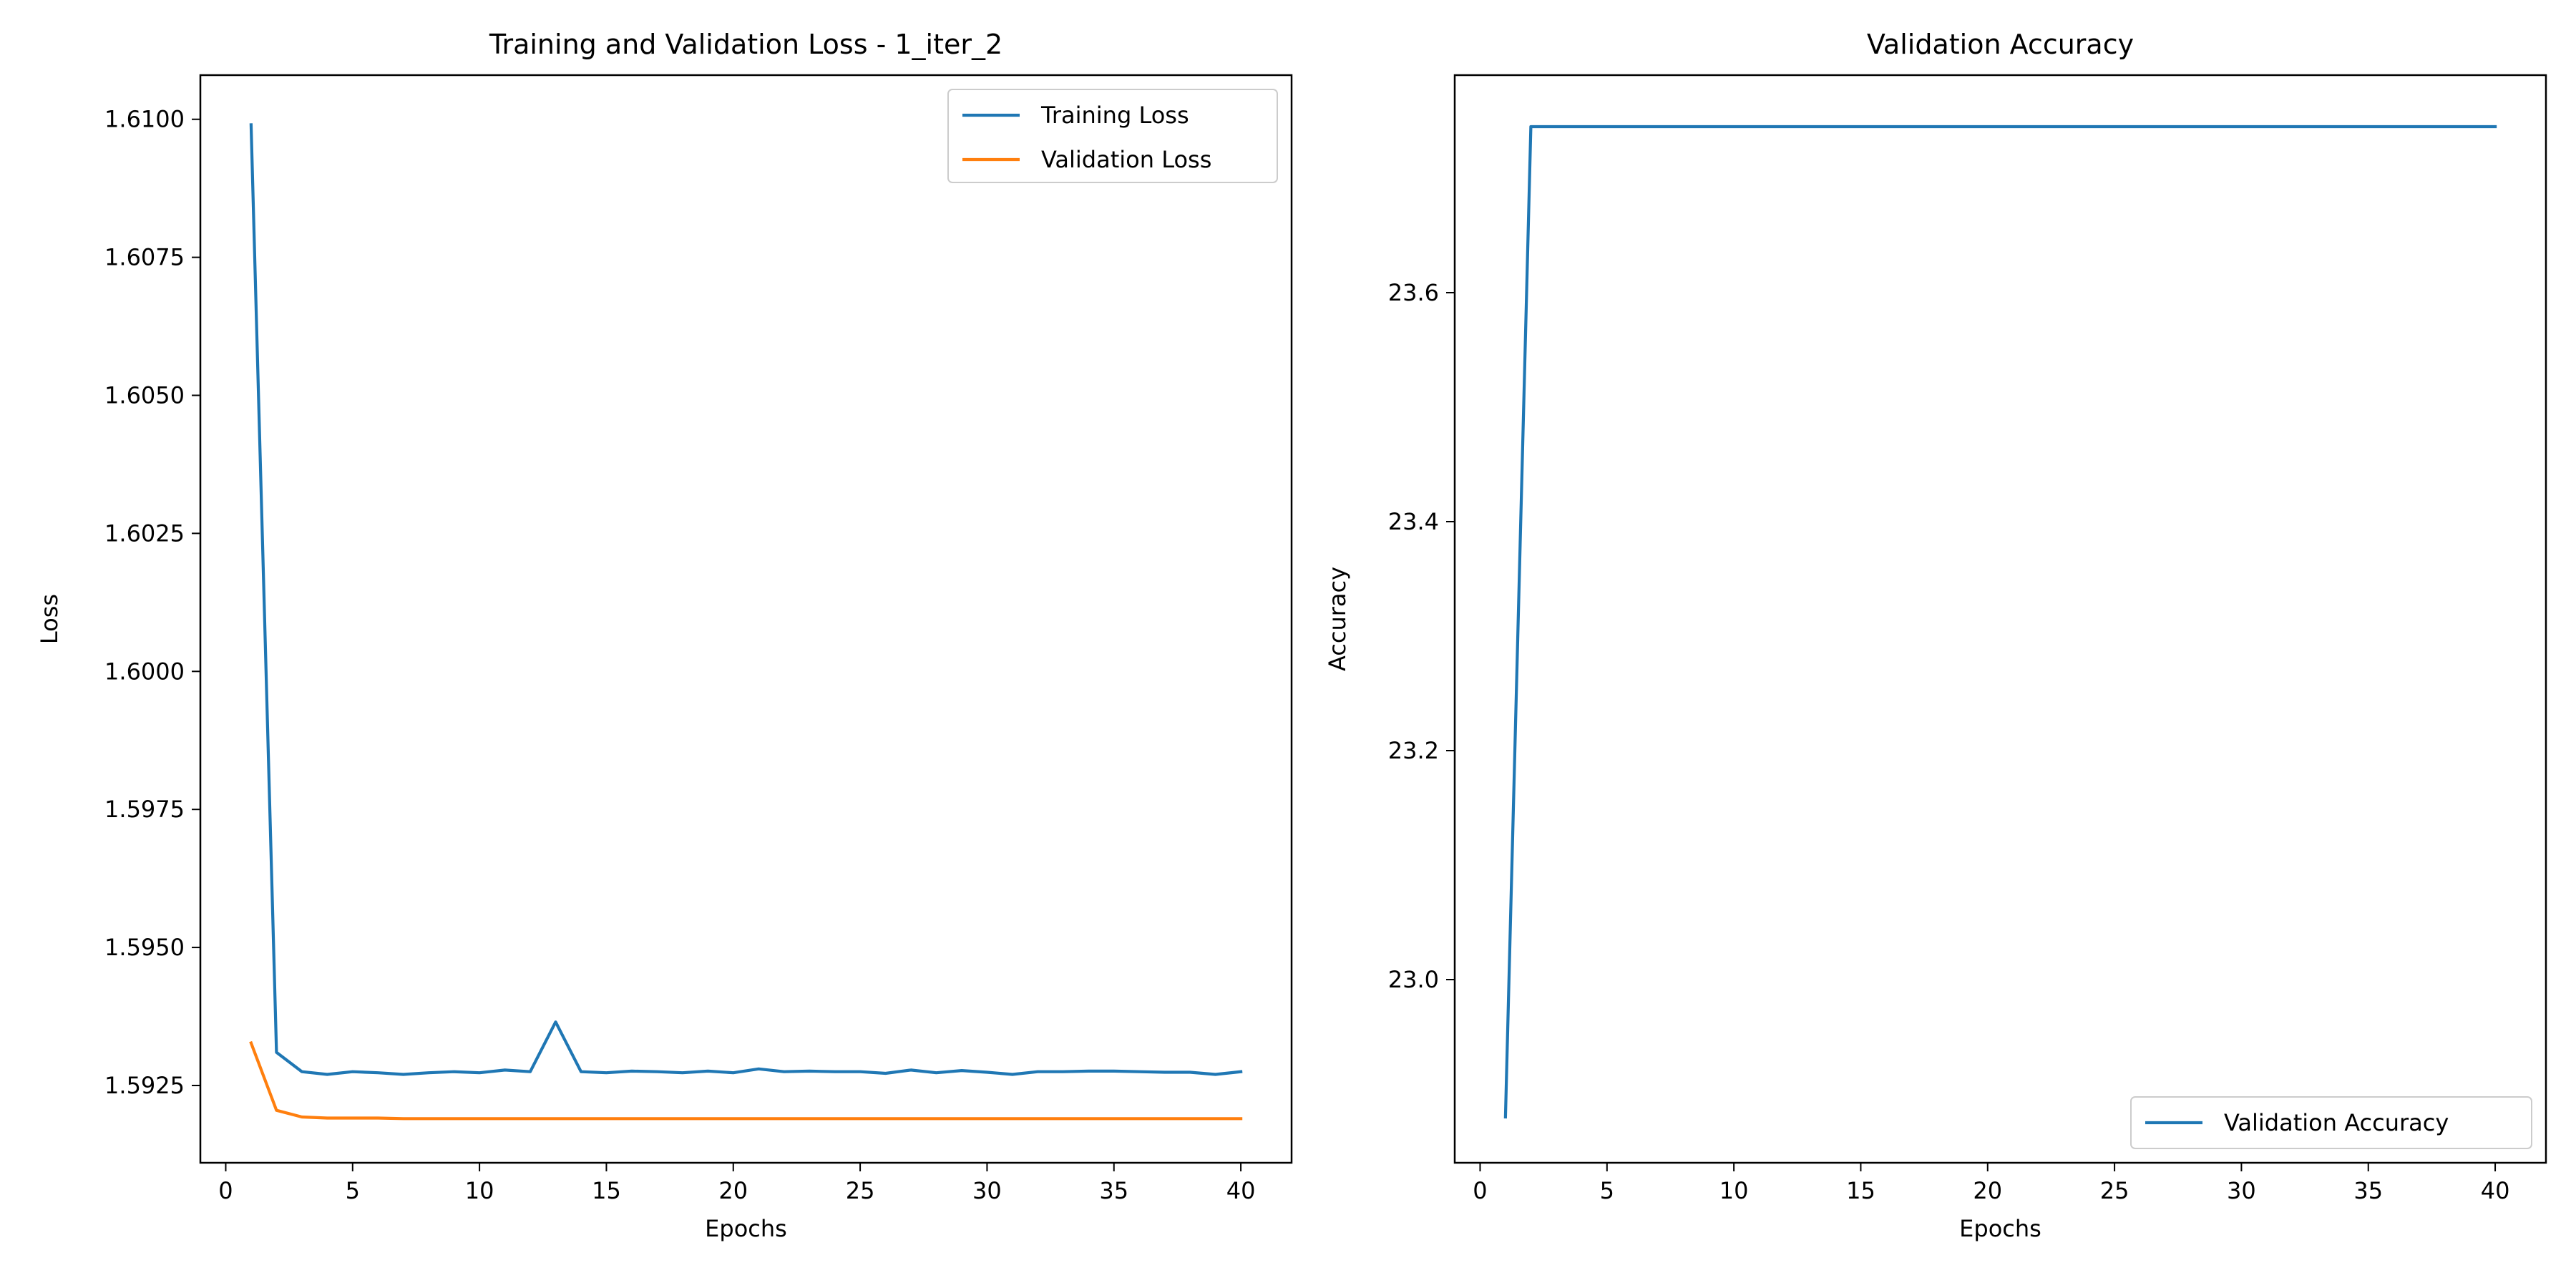 This screenshot has width=2576, height=1288. Describe the element at coordinates (144, 671) in the screenshot. I see `y-tick-label: 1.6000` at that location.